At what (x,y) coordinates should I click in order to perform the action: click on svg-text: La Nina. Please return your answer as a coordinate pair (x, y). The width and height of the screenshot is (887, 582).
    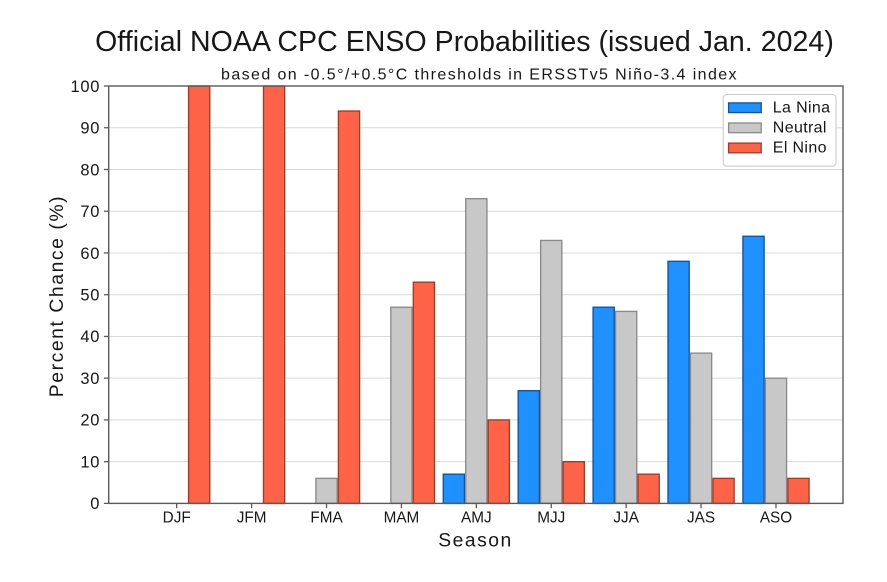
    Looking at the image, I should click on (802, 108).